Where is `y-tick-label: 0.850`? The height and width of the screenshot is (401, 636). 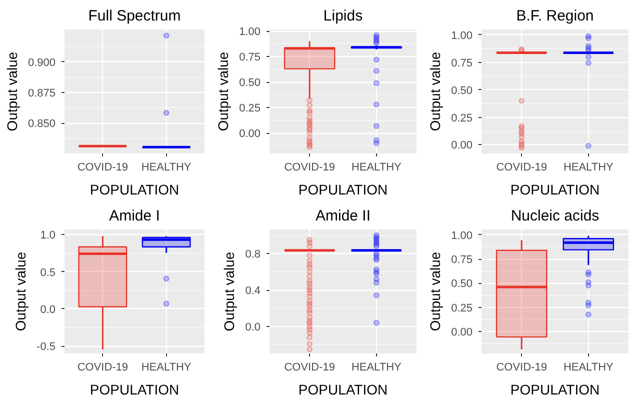
y-tick-label: 0.850 is located at coordinates (42, 124).